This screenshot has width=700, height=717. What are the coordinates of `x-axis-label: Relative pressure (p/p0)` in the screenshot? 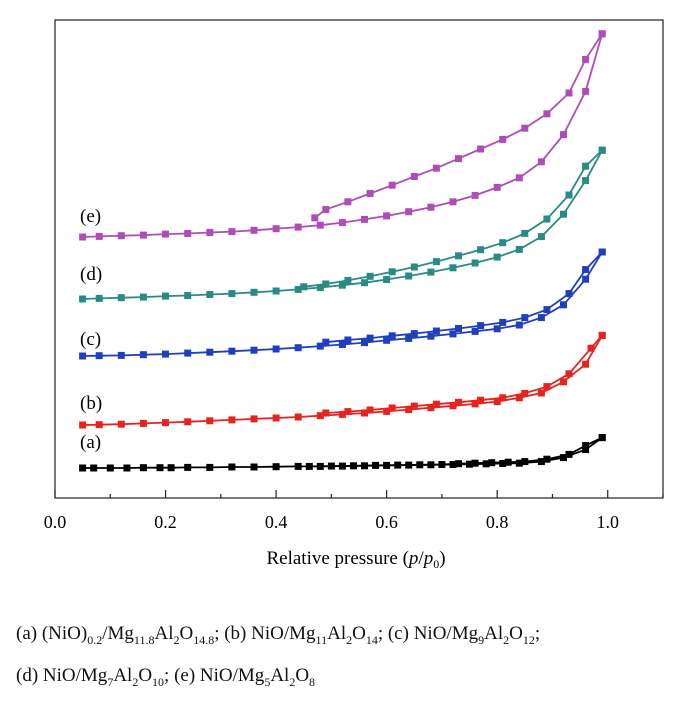 It's located at (355, 559).